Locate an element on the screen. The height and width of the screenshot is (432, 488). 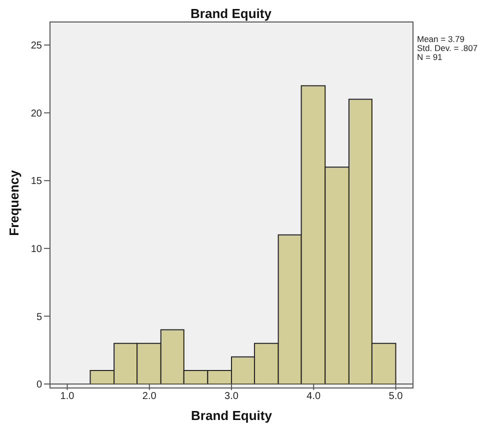
y-tick-label: 20 is located at coordinates (36, 114).